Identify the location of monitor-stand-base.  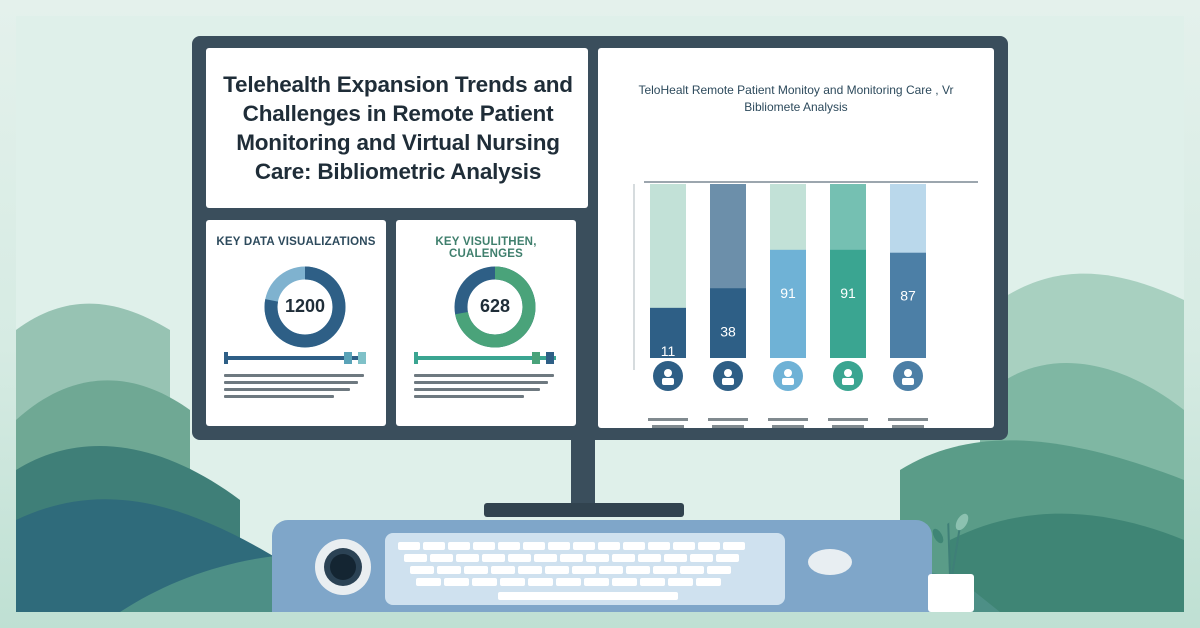
(584, 510).